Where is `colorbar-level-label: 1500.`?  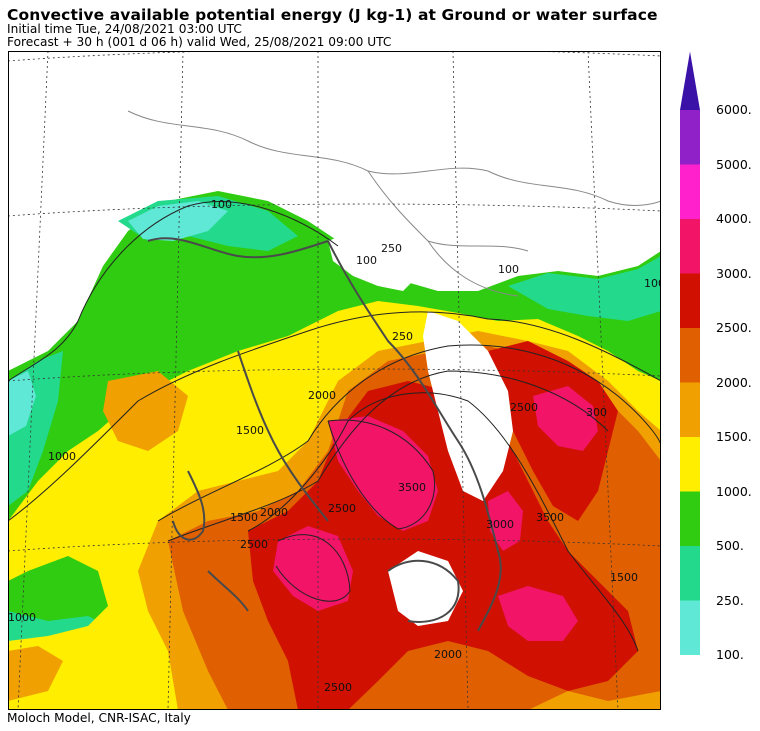
colorbar-level-label: 1500. is located at coordinates (734, 436).